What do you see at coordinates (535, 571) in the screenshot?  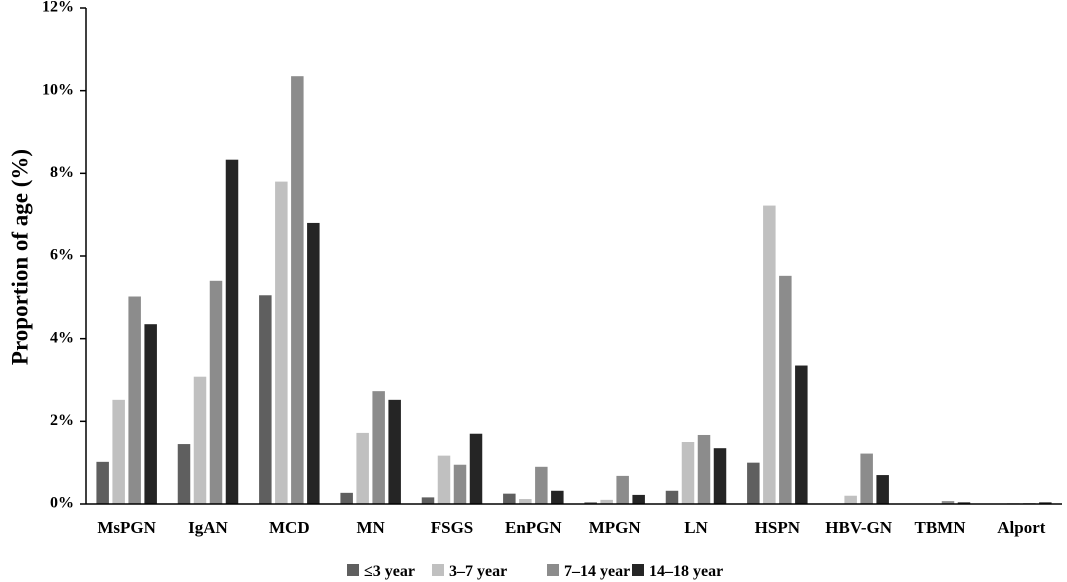 I see `legend: ≤3 year 3–7 year 7–14 year 14–18 year` at bounding box center [535, 571].